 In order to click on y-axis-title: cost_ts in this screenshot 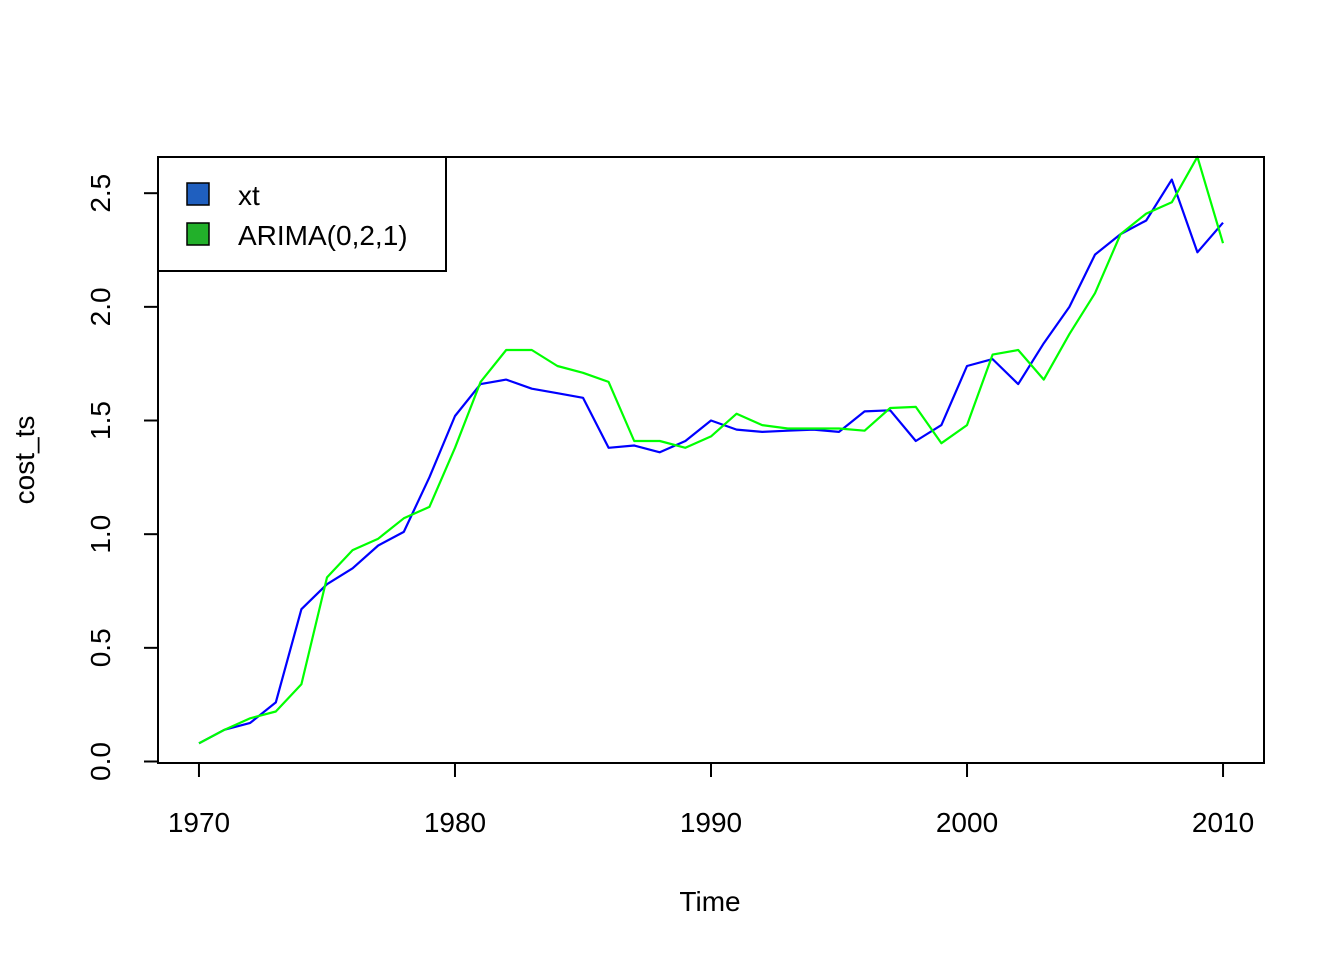, I will do `click(24, 460)`.